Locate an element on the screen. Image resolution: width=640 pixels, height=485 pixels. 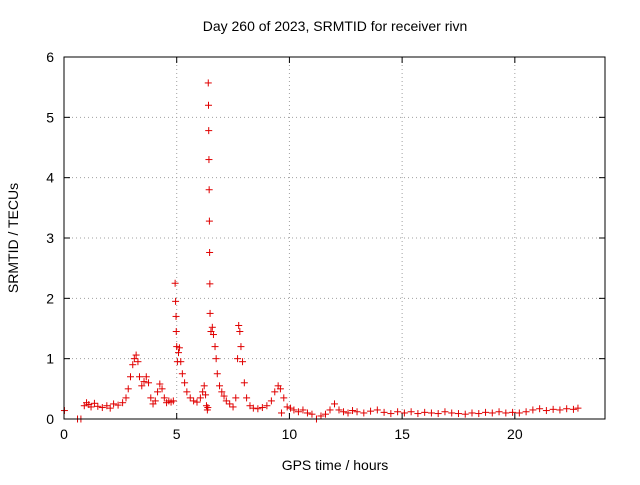
y-tick-label: 5 is located at coordinates (50, 117).